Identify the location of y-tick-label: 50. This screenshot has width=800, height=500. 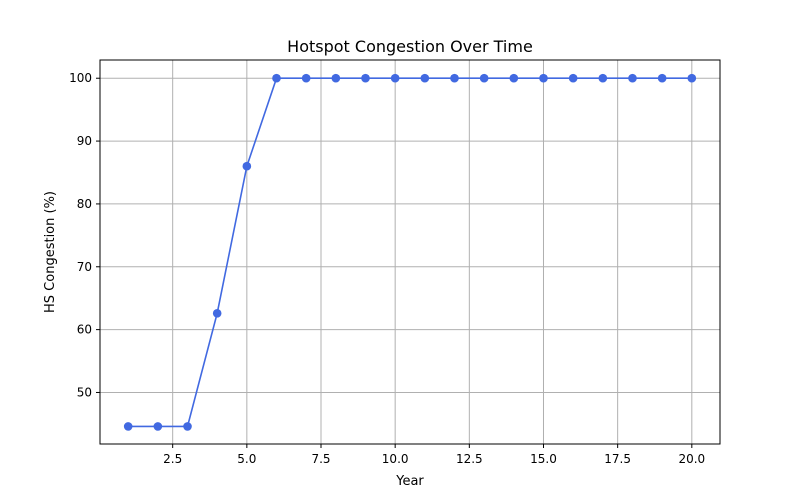
(84, 392).